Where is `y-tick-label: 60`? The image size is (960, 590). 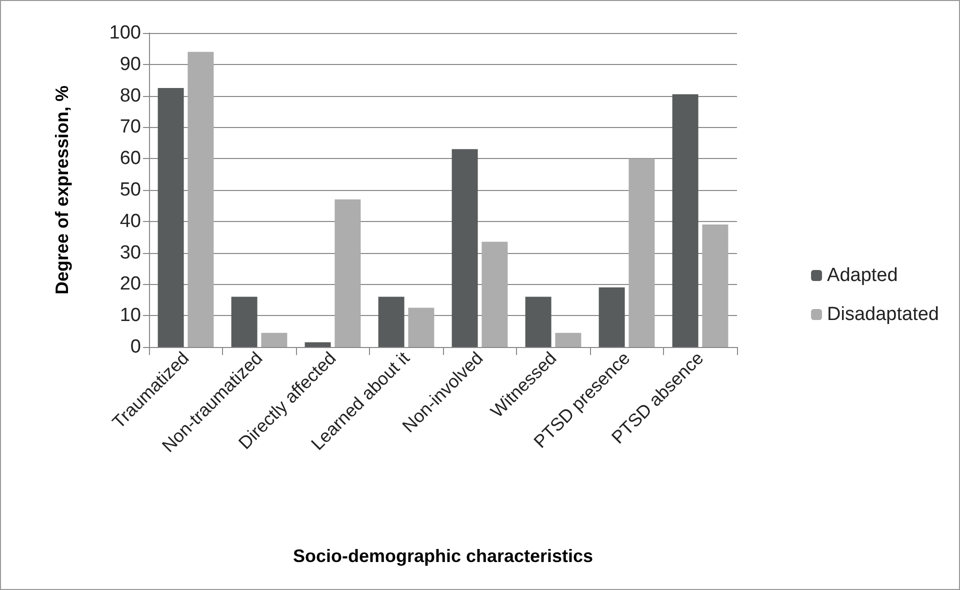
y-tick-label: 60 is located at coordinates (130, 159).